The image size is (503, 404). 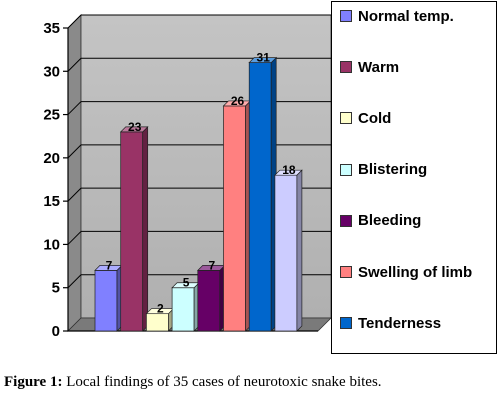 What do you see at coordinates (390, 221) in the screenshot?
I see `legend-label: Bleeding` at bounding box center [390, 221].